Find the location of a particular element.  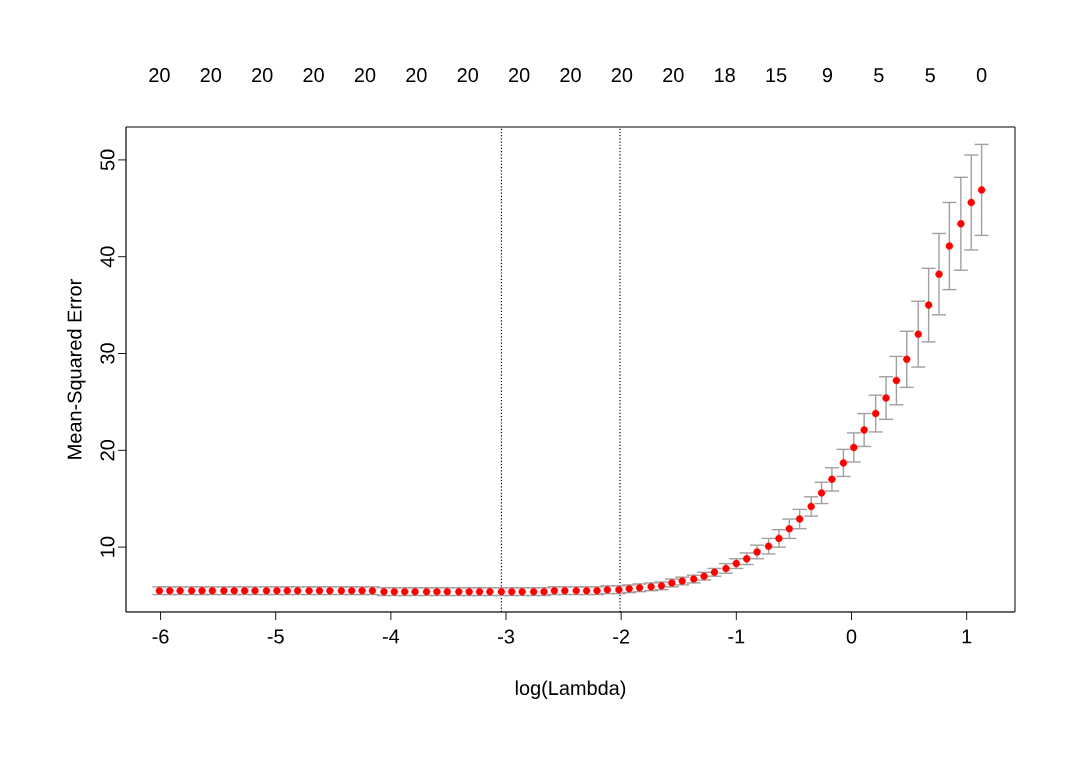

x-tick-label: -4 is located at coordinates (391, 636).